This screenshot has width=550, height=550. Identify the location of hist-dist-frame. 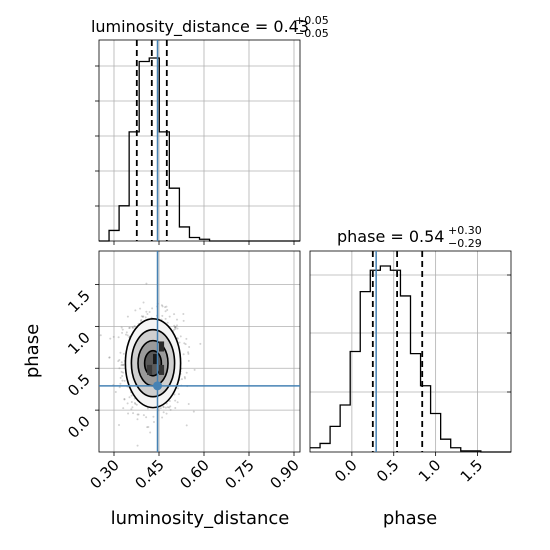
(199, 140).